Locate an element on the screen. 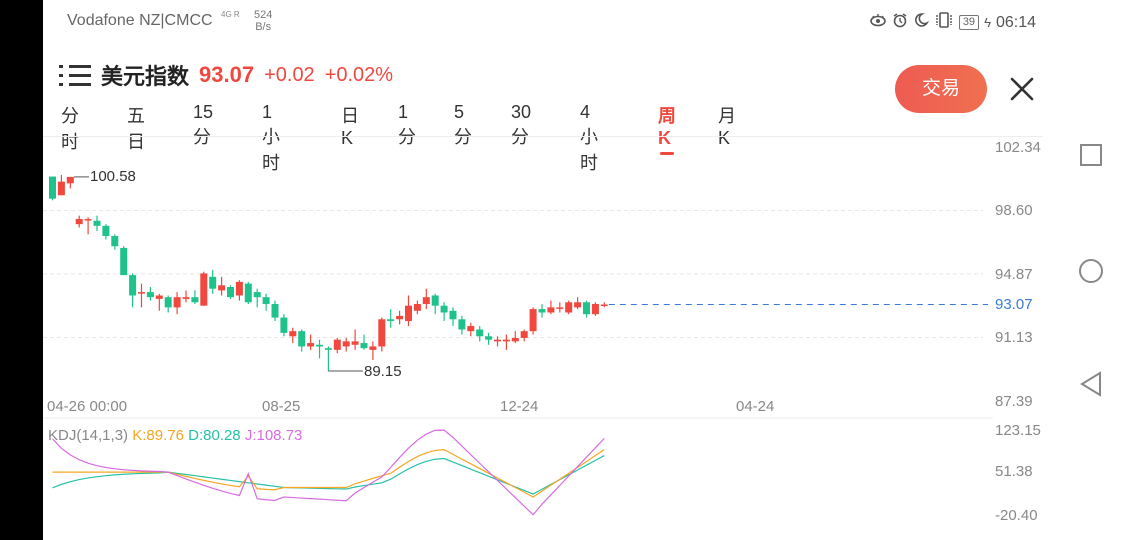 This screenshot has height=540, width=1122. price-axis-label: 102.34 is located at coordinates (1018, 147).